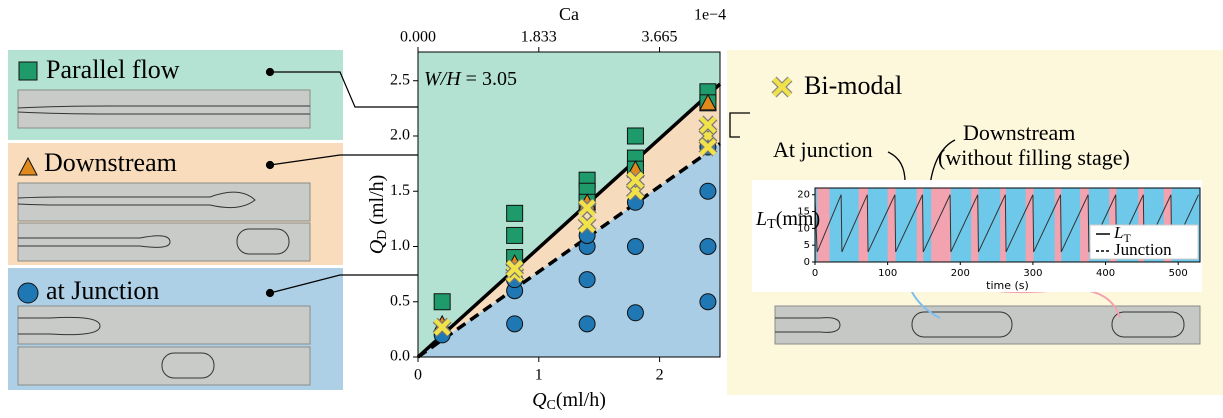 The height and width of the screenshot is (418, 1223). I want to click on y-tick-label: 0.0, so click(400, 356).